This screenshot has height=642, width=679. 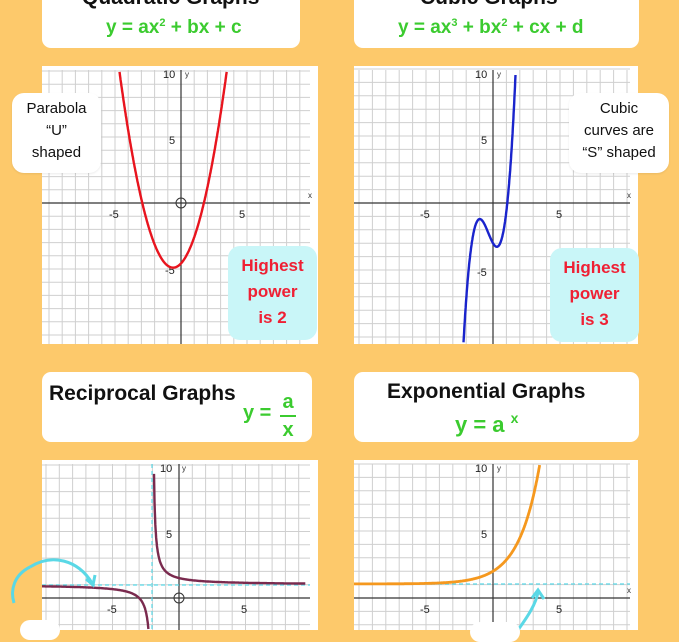 I want to click on cubic-title: Cubic Graphs, so click(x=489, y=5).